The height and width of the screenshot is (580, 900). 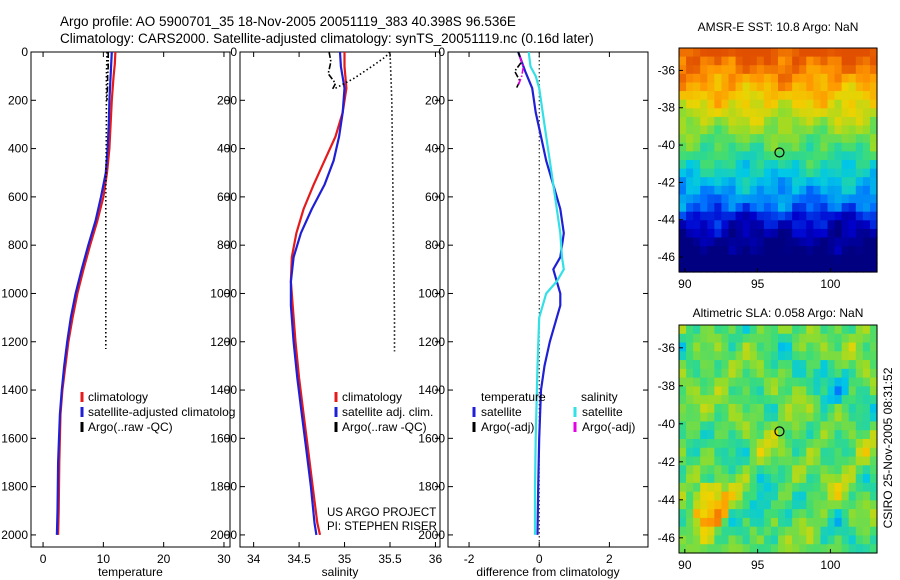 I want to click on sst-map-float-marker, so click(x=779, y=152).